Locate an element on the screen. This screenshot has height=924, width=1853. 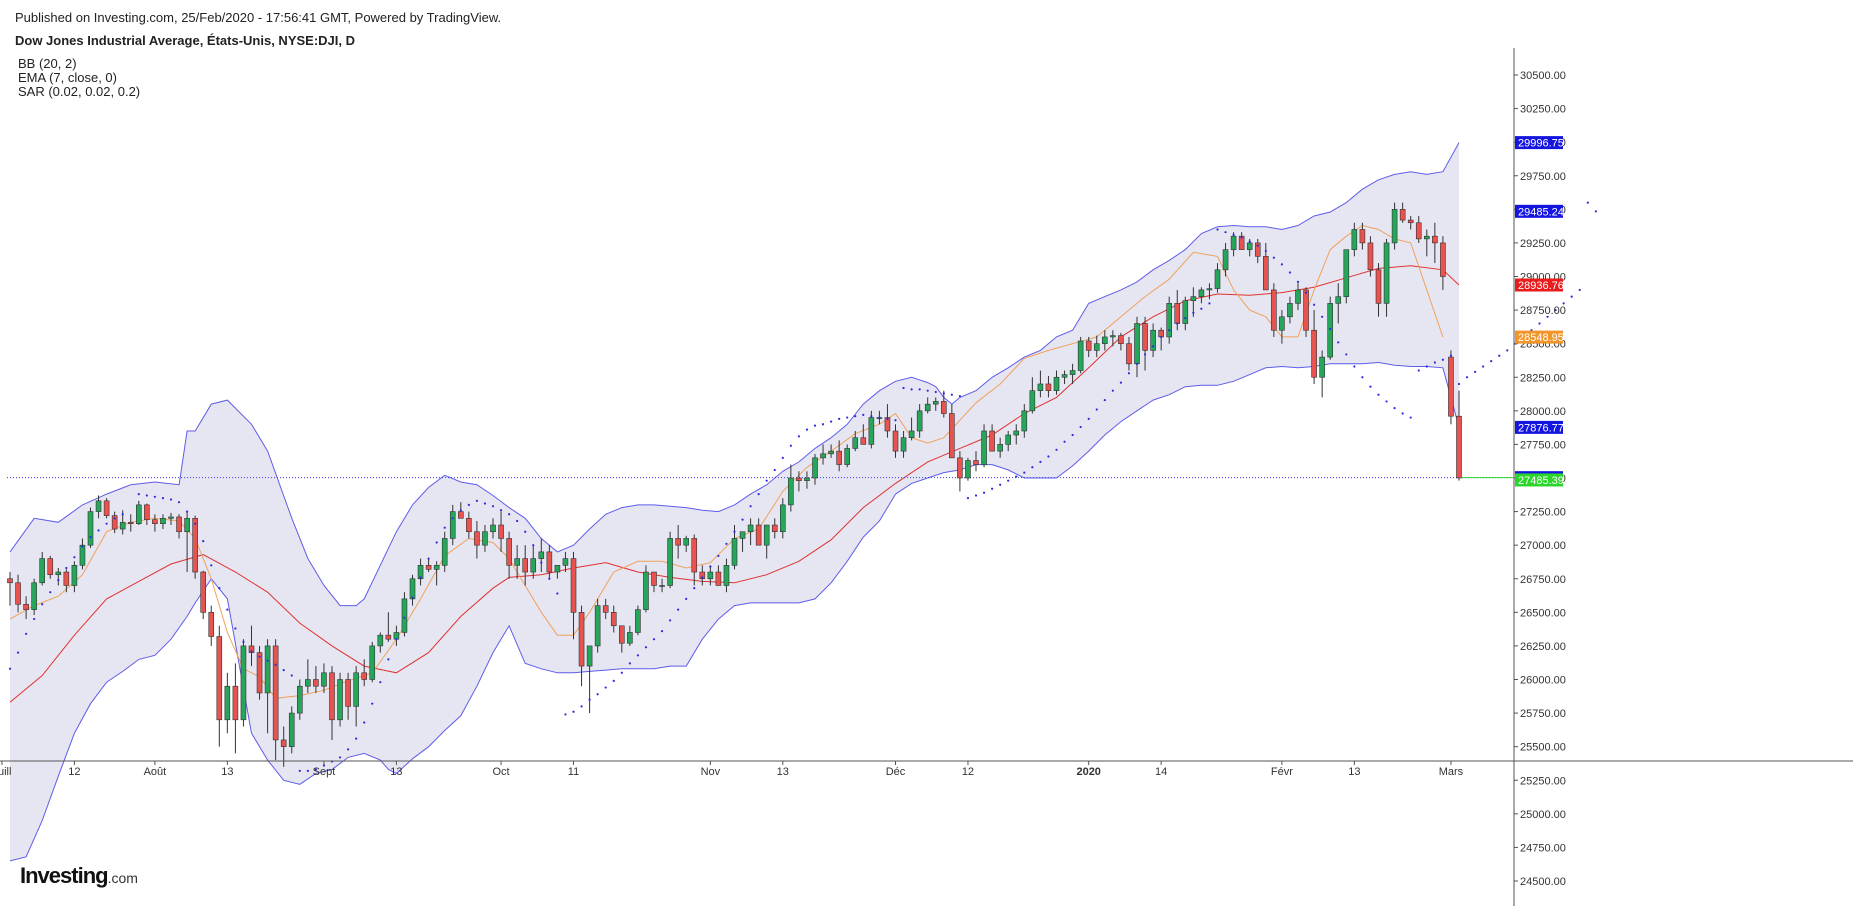
x-tick-label: Nov is located at coordinates (711, 772).